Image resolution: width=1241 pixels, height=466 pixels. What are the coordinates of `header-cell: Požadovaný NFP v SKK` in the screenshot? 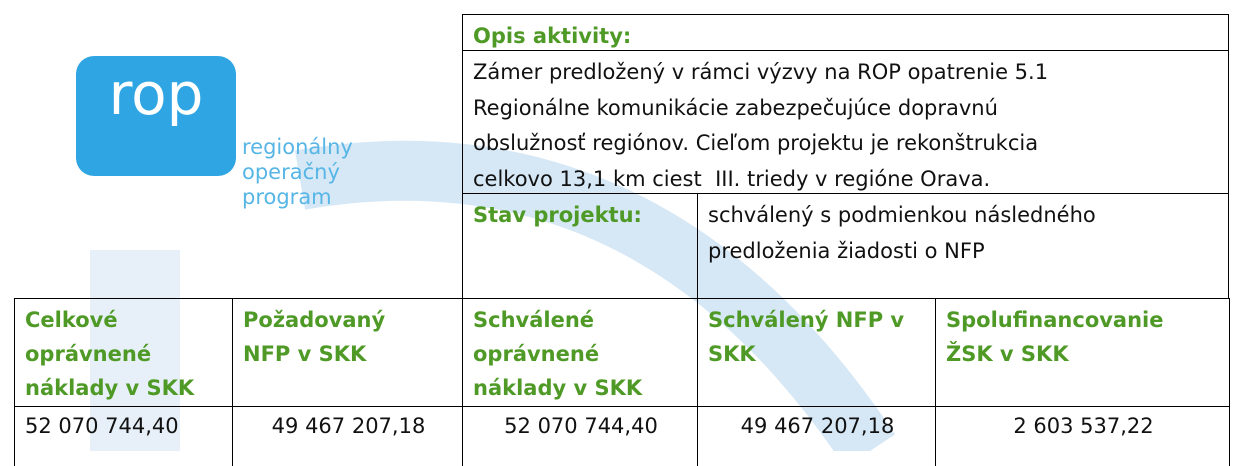 It's located at (347, 352).